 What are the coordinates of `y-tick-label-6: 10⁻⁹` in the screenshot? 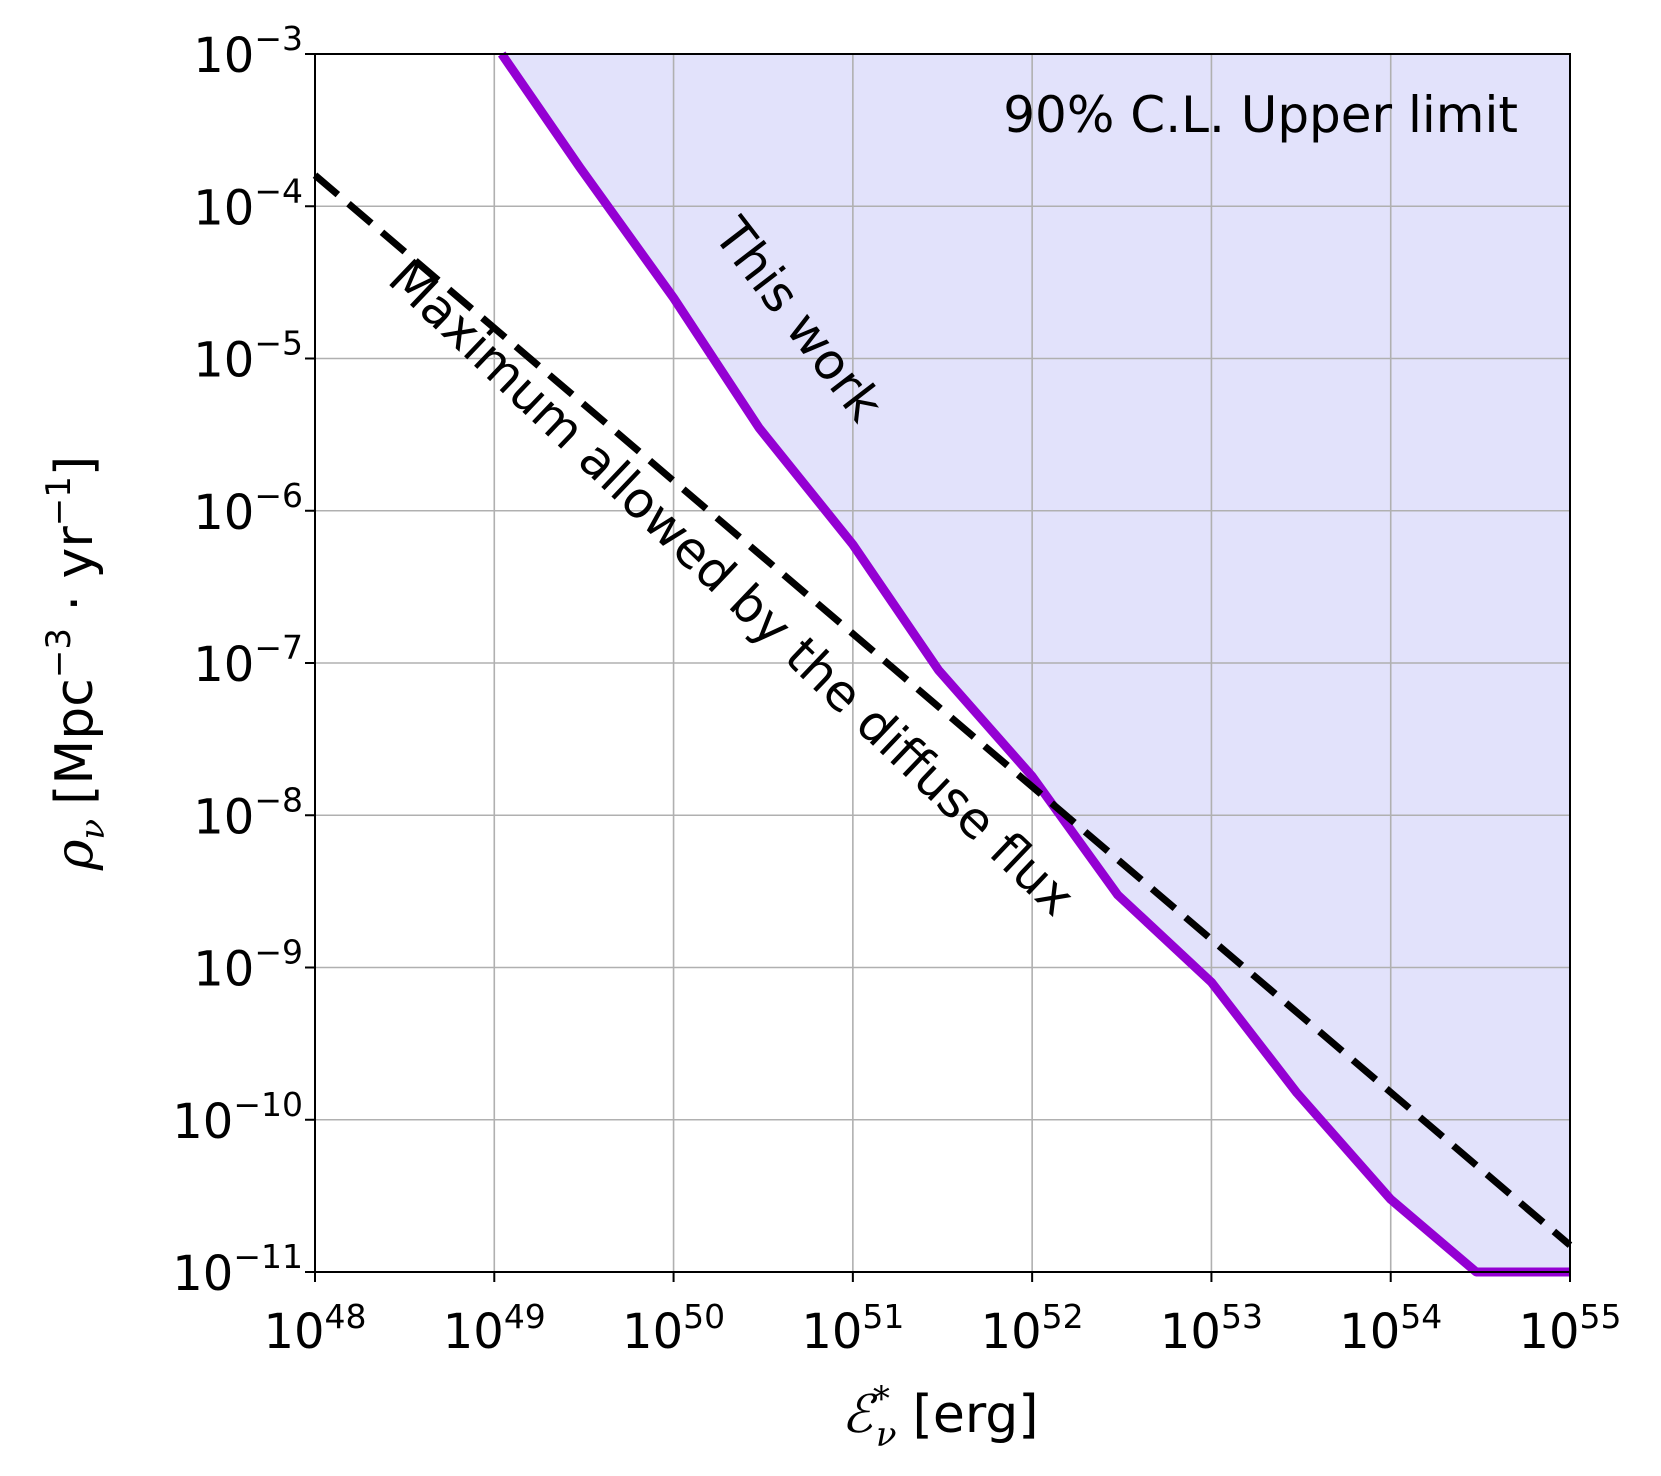 It's located at (248, 965).